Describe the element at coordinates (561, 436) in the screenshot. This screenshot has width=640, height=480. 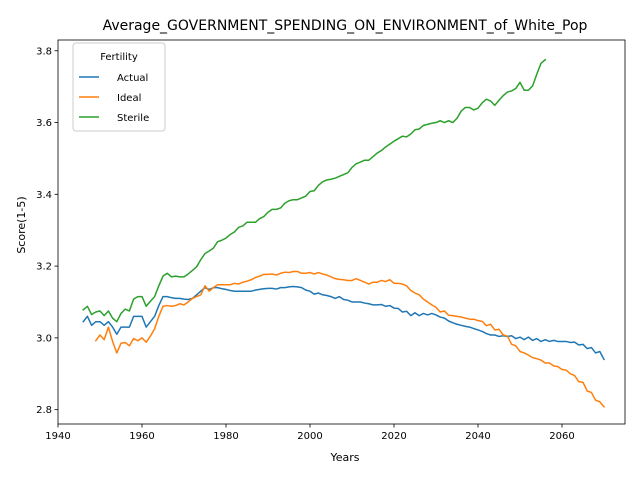
I see `x-tick-label: 2060` at that location.